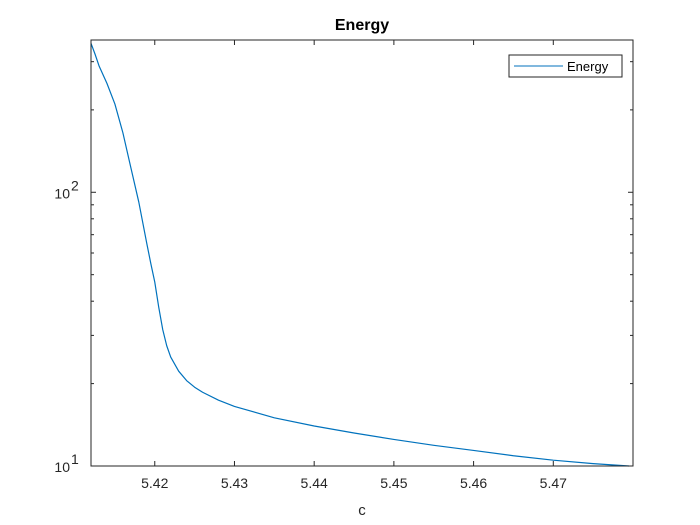 The width and height of the screenshot is (700, 525). I want to click on x-tick-label: 5.46, so click(473, 483).